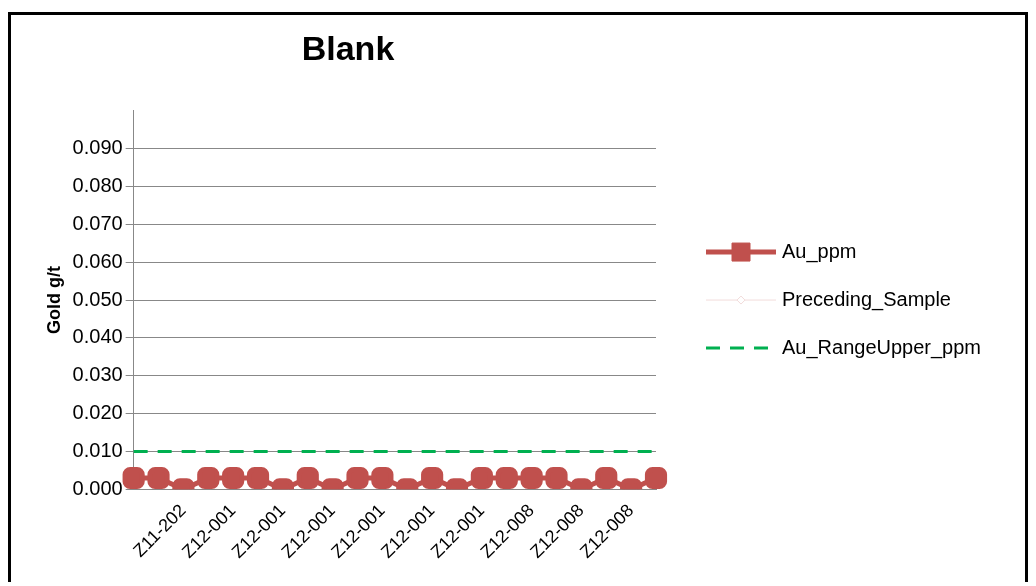 The width and height of the screenshot is (1036, 586). Describe the element at coordinates (97, 374) in the screenshot. I see `y-tick-label: 0.030` at that location.